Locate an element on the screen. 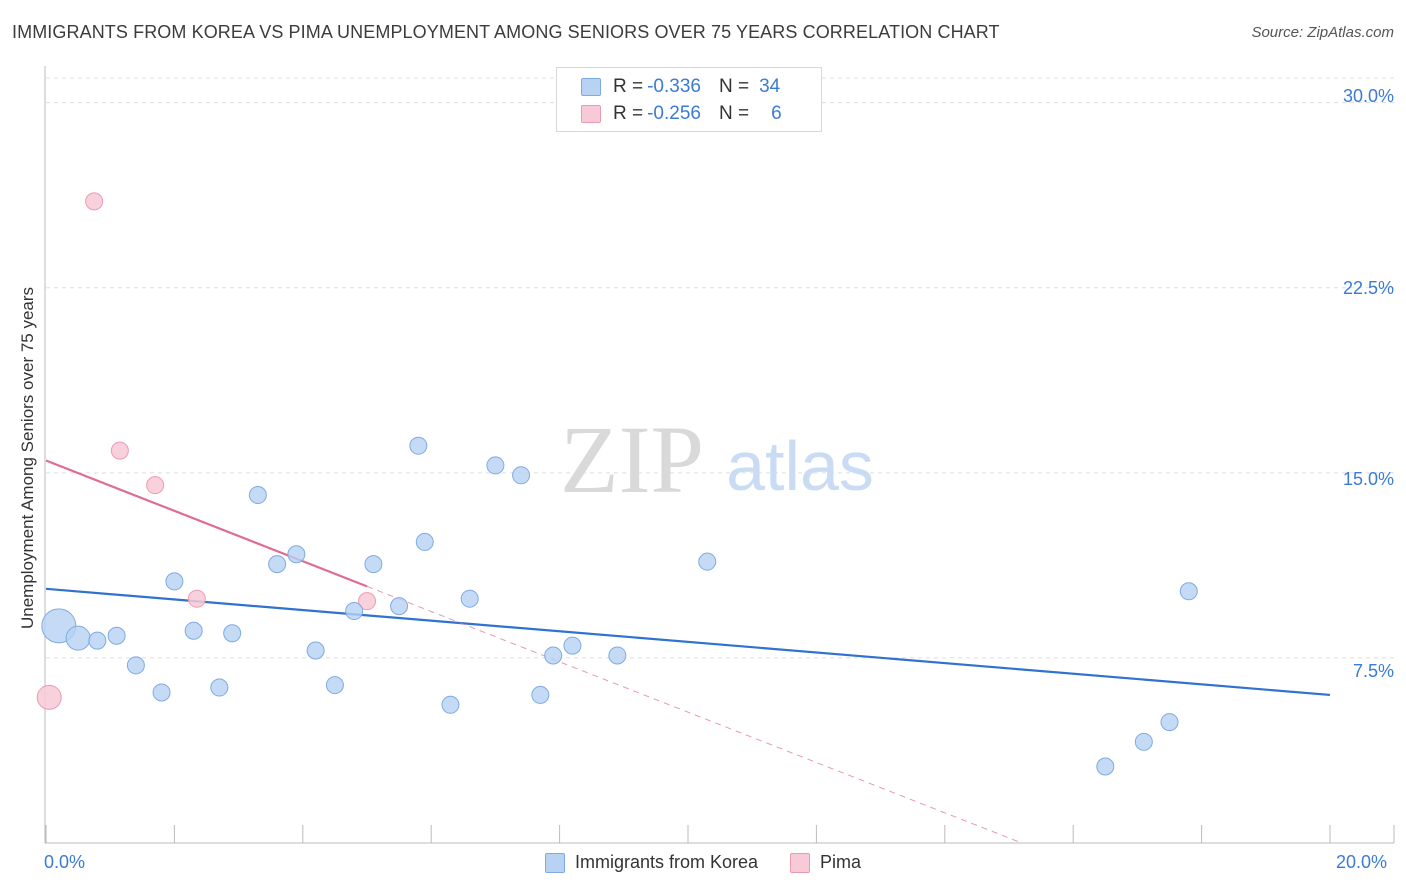 The image size is (1406, 892). legend-swatch-korea is located at coordinates (591, 87).